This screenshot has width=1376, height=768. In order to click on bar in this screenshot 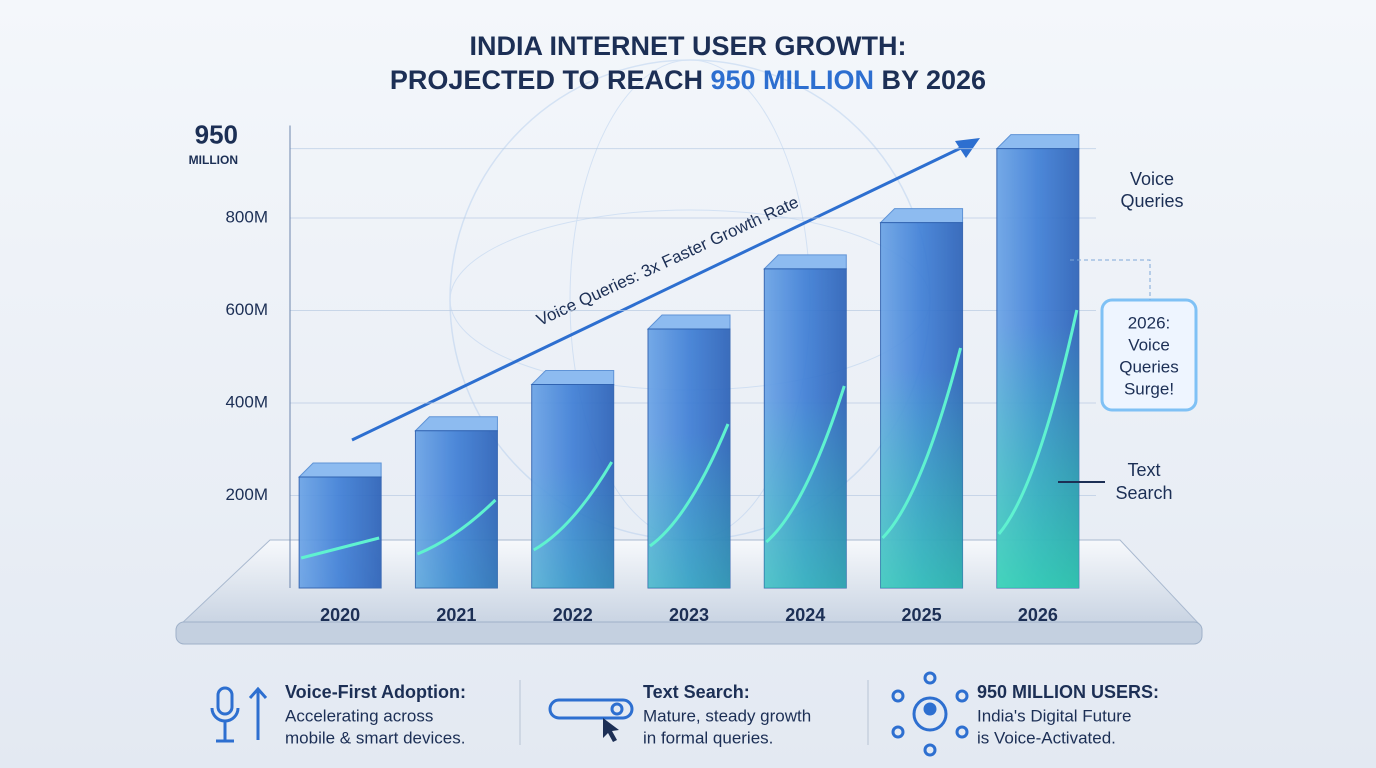, I will do `click(340, 532)`.